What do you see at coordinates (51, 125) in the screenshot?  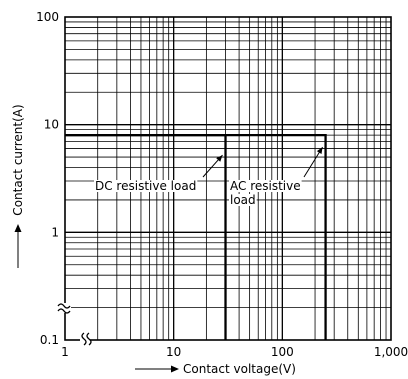 I see `y-tick-label: 10` at bounding box center [51, 125].